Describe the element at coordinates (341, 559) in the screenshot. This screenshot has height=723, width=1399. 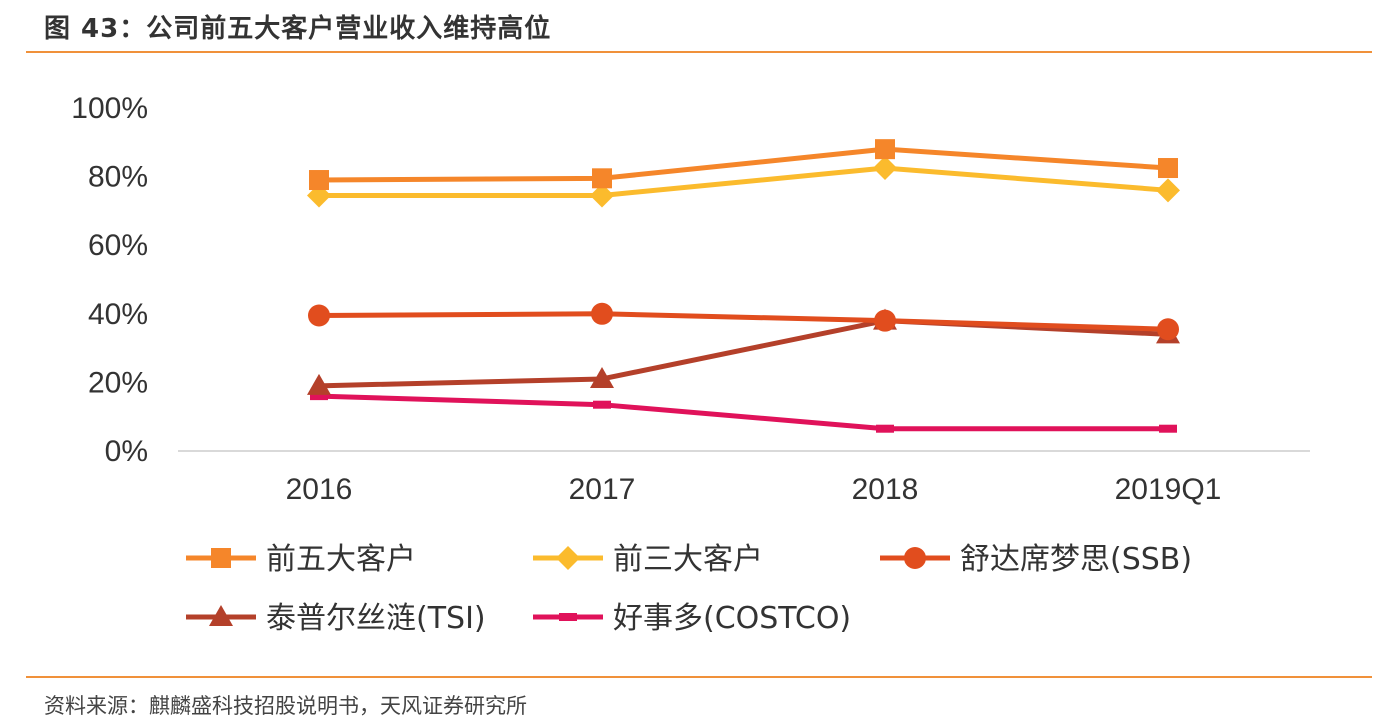
I see `legend-label: 前五大客户` at that location.